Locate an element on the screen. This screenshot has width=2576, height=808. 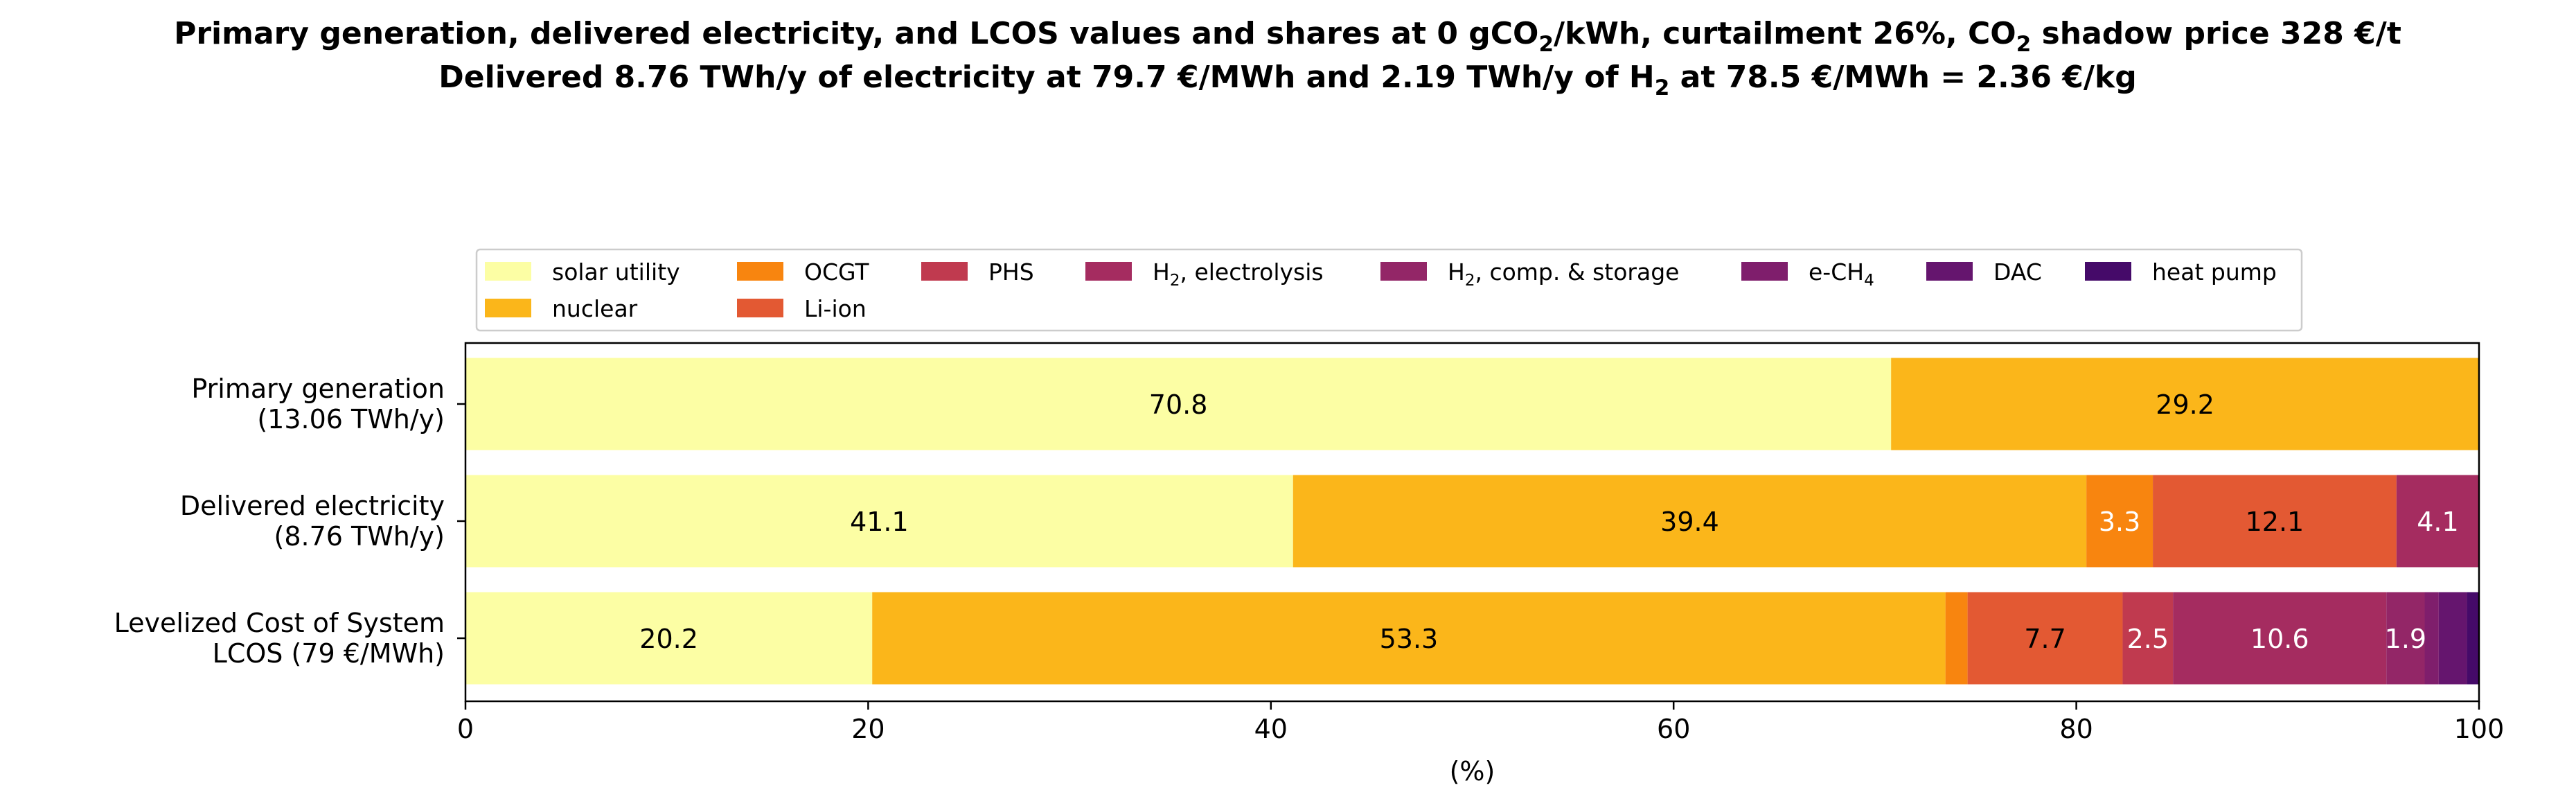
bar-data-label: 70.8 is located at coordinates (1178, 404).